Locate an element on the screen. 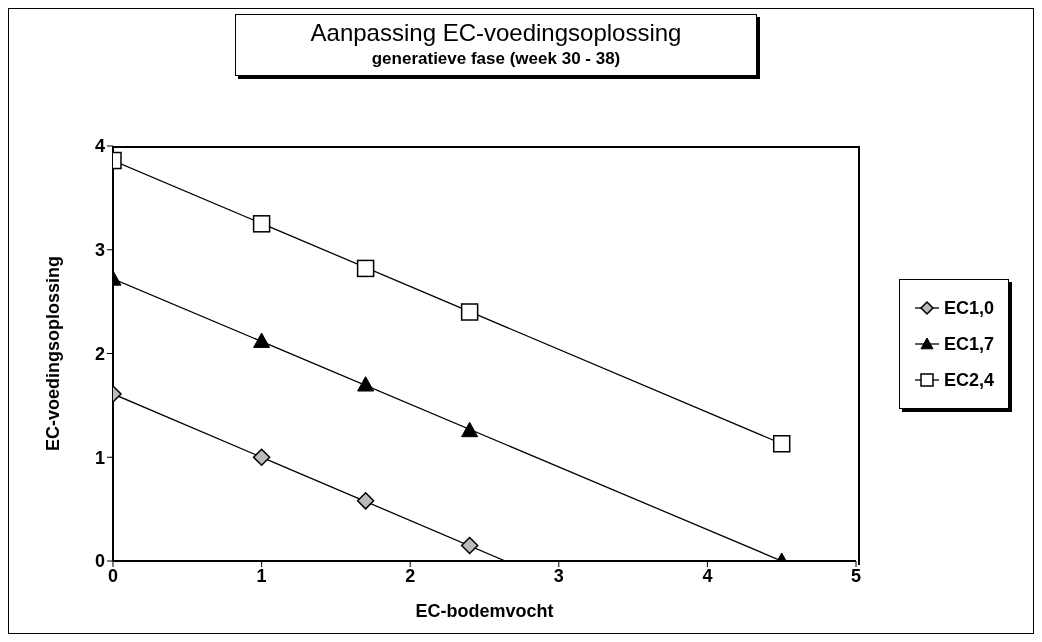  legend-label: EC1,0 is located at coordinates (968, 308).